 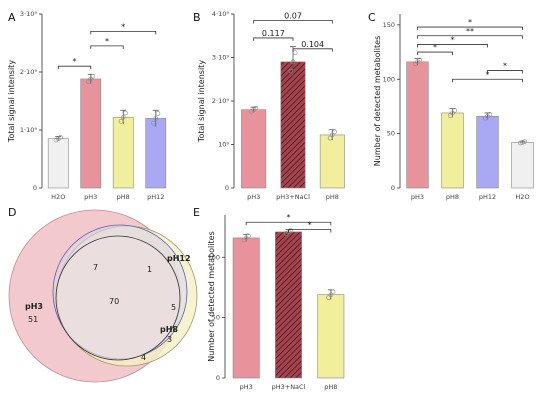 I want to click on panel-label-c: C, so click(x=372, y=17).